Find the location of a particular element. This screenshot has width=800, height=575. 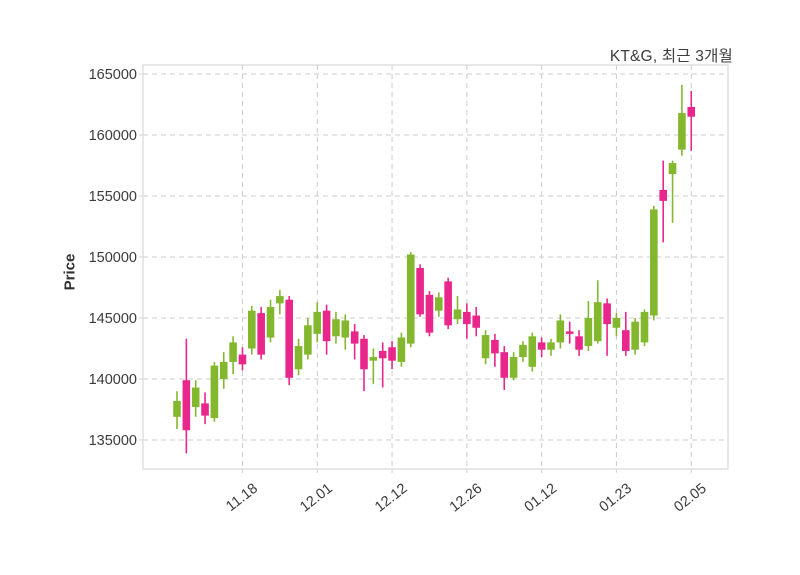

chart-title: KT&G, 최근 3개월 is located at coordinates (671, 56).